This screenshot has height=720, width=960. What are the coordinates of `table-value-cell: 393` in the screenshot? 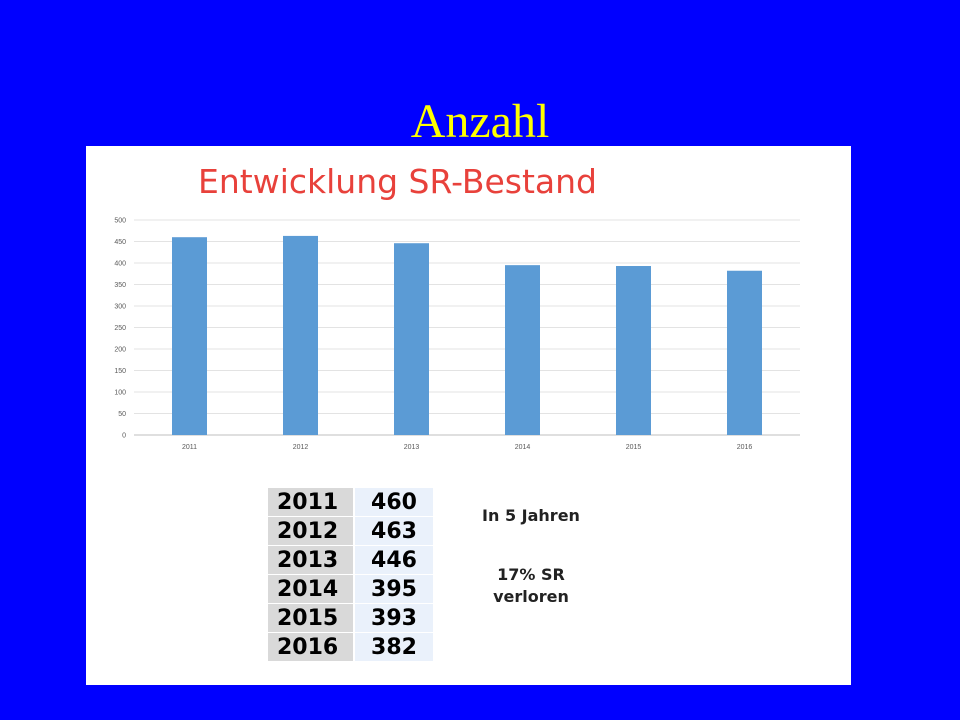 It's located at (394, 618).